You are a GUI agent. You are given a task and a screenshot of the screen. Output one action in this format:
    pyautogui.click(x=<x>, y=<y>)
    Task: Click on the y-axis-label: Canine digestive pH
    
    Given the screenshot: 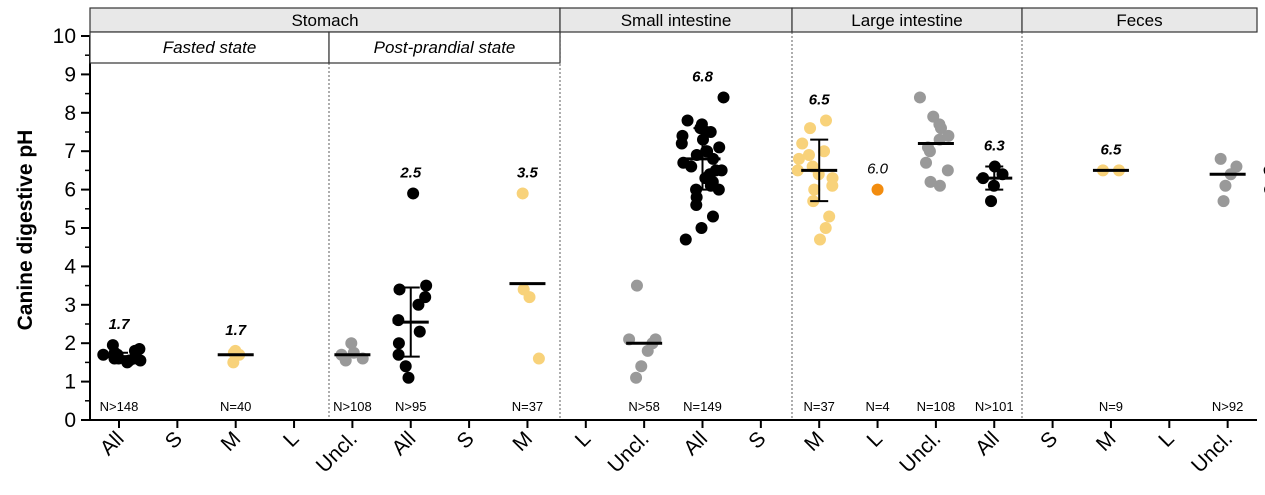 What is the action you would take?
    pyautogui.click(x=25, y=230)
    